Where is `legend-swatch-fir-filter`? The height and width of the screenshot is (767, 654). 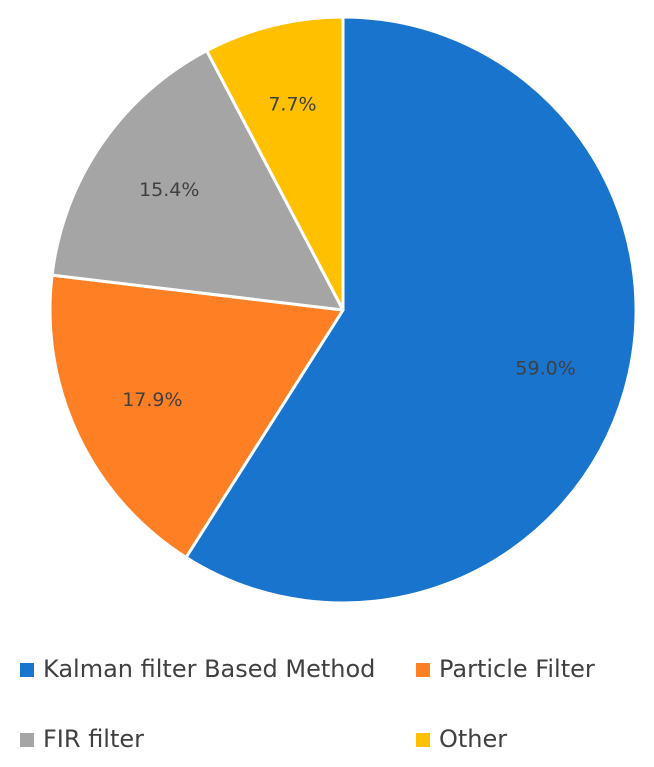
legend-swatch-fir-filter is located at coordinates (27, 740).